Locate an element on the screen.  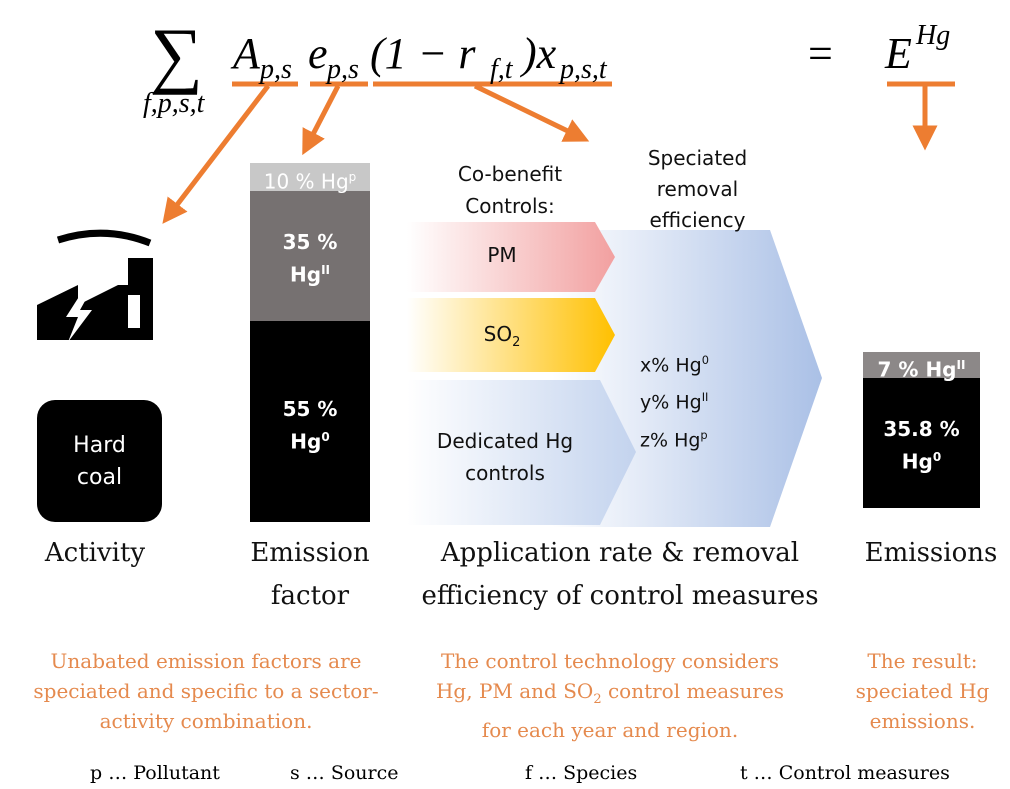
connectors is located at coordinates (558, 152).